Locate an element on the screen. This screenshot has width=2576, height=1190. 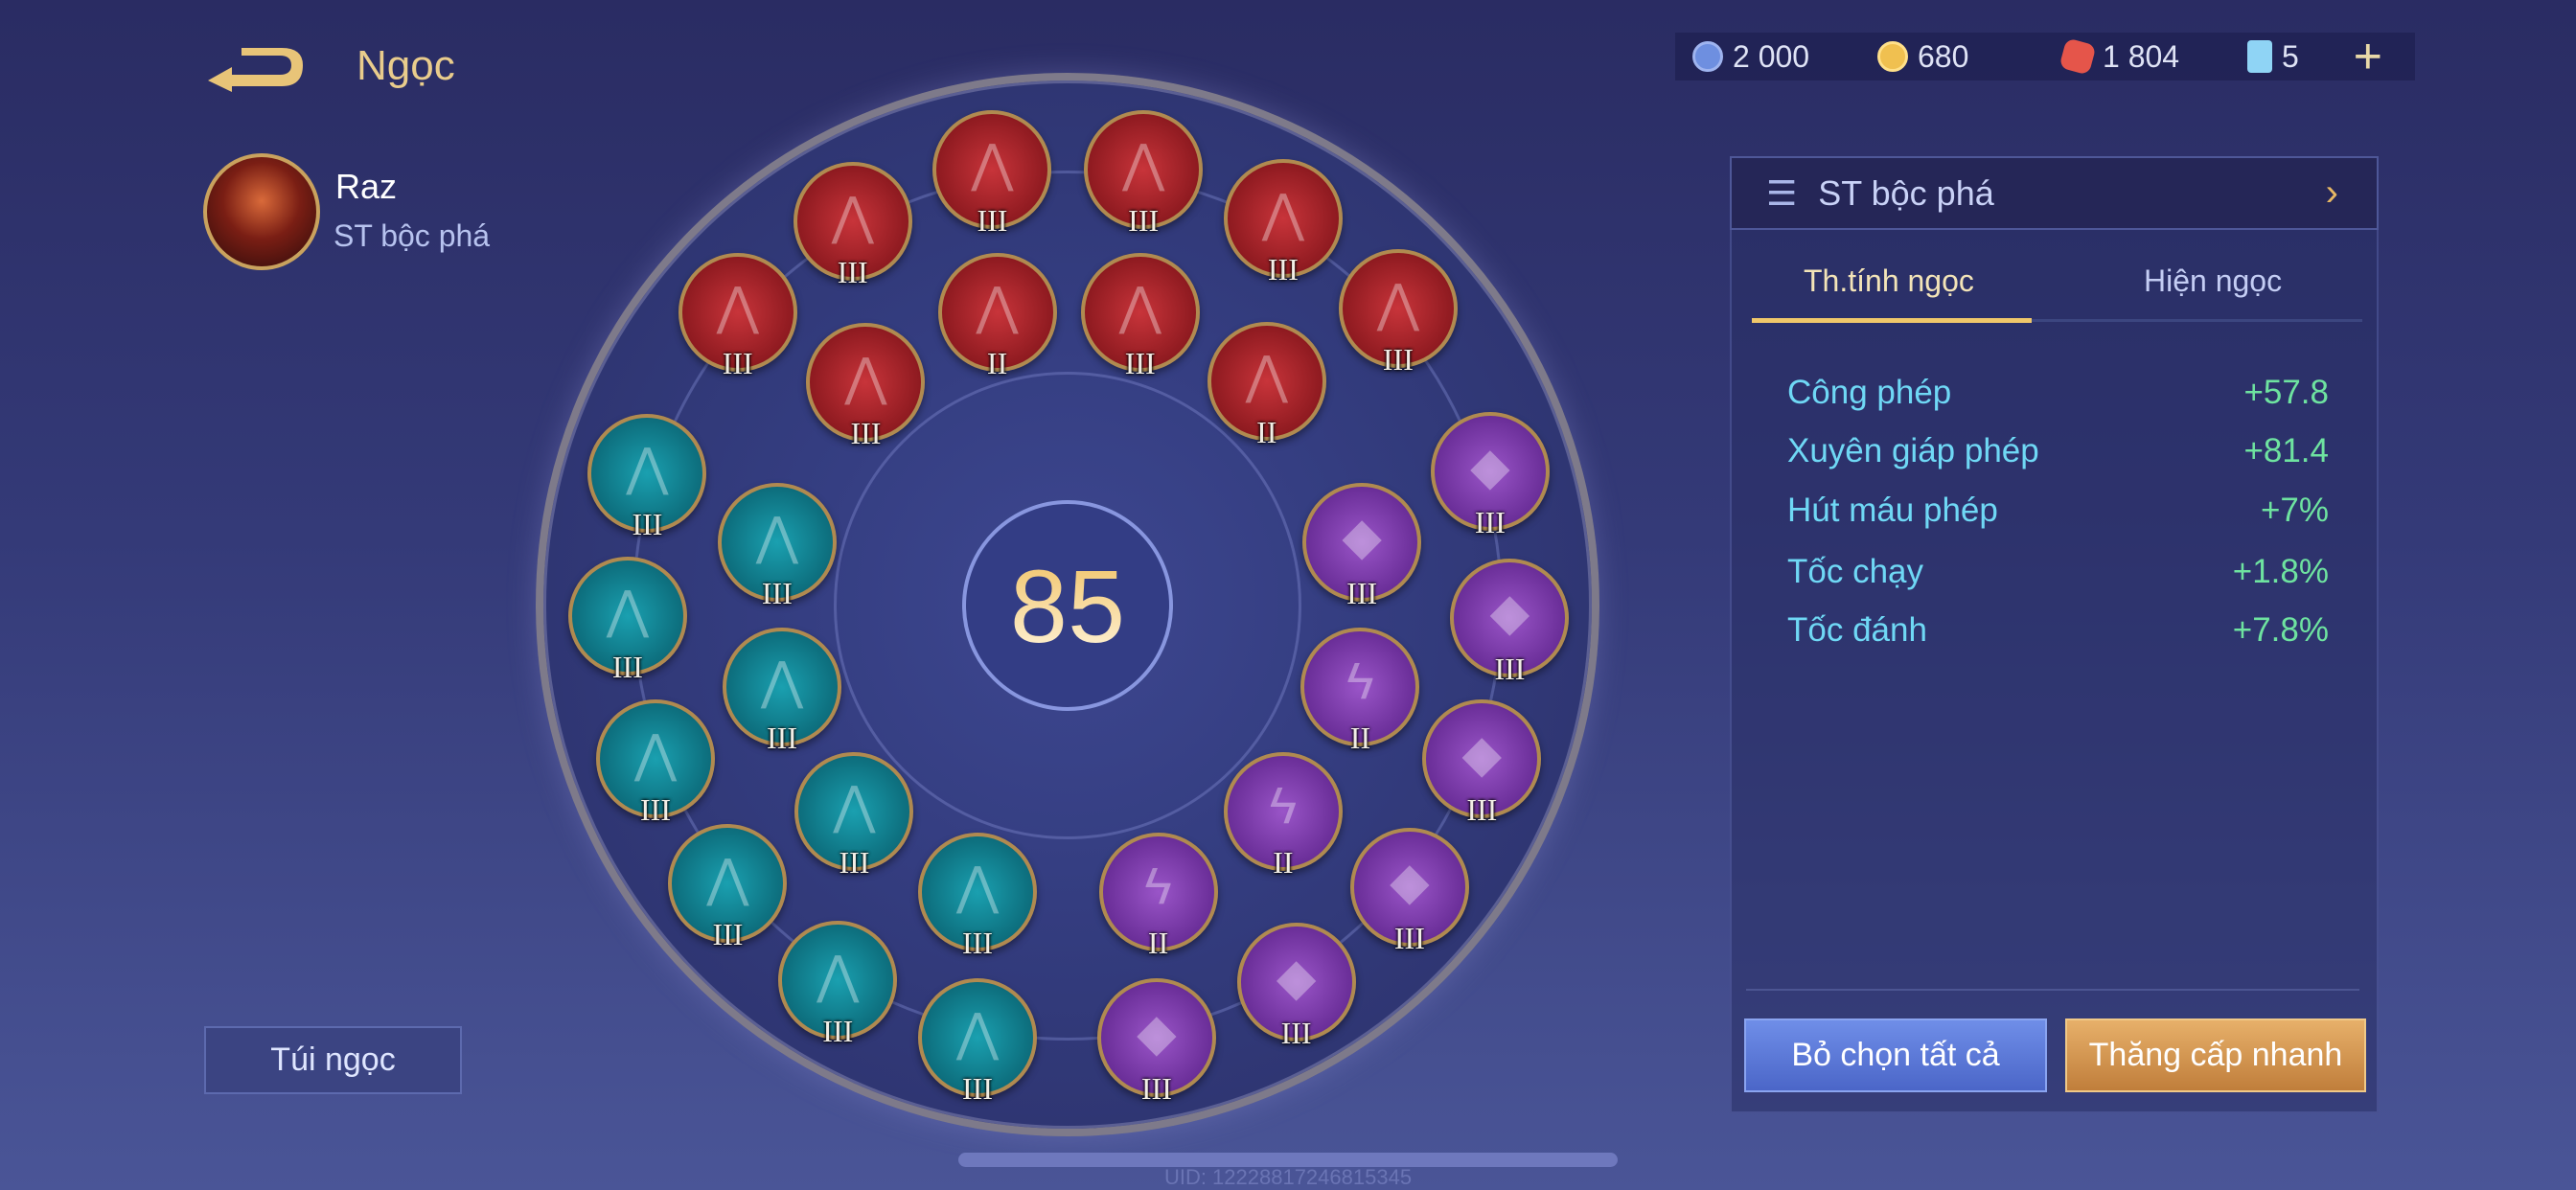
stat-label: Tốc đánh is located at coordinates (1857, 630).